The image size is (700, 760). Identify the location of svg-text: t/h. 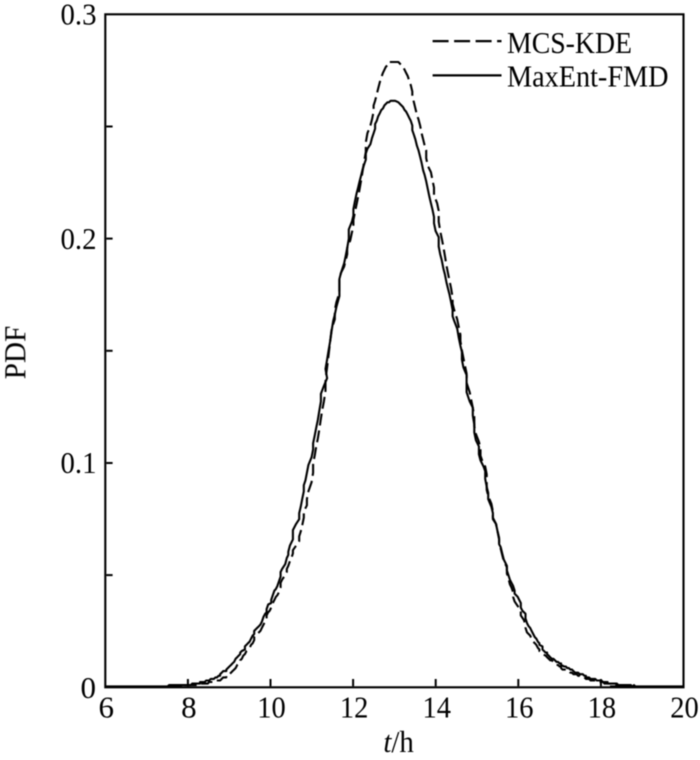
(398, 741).